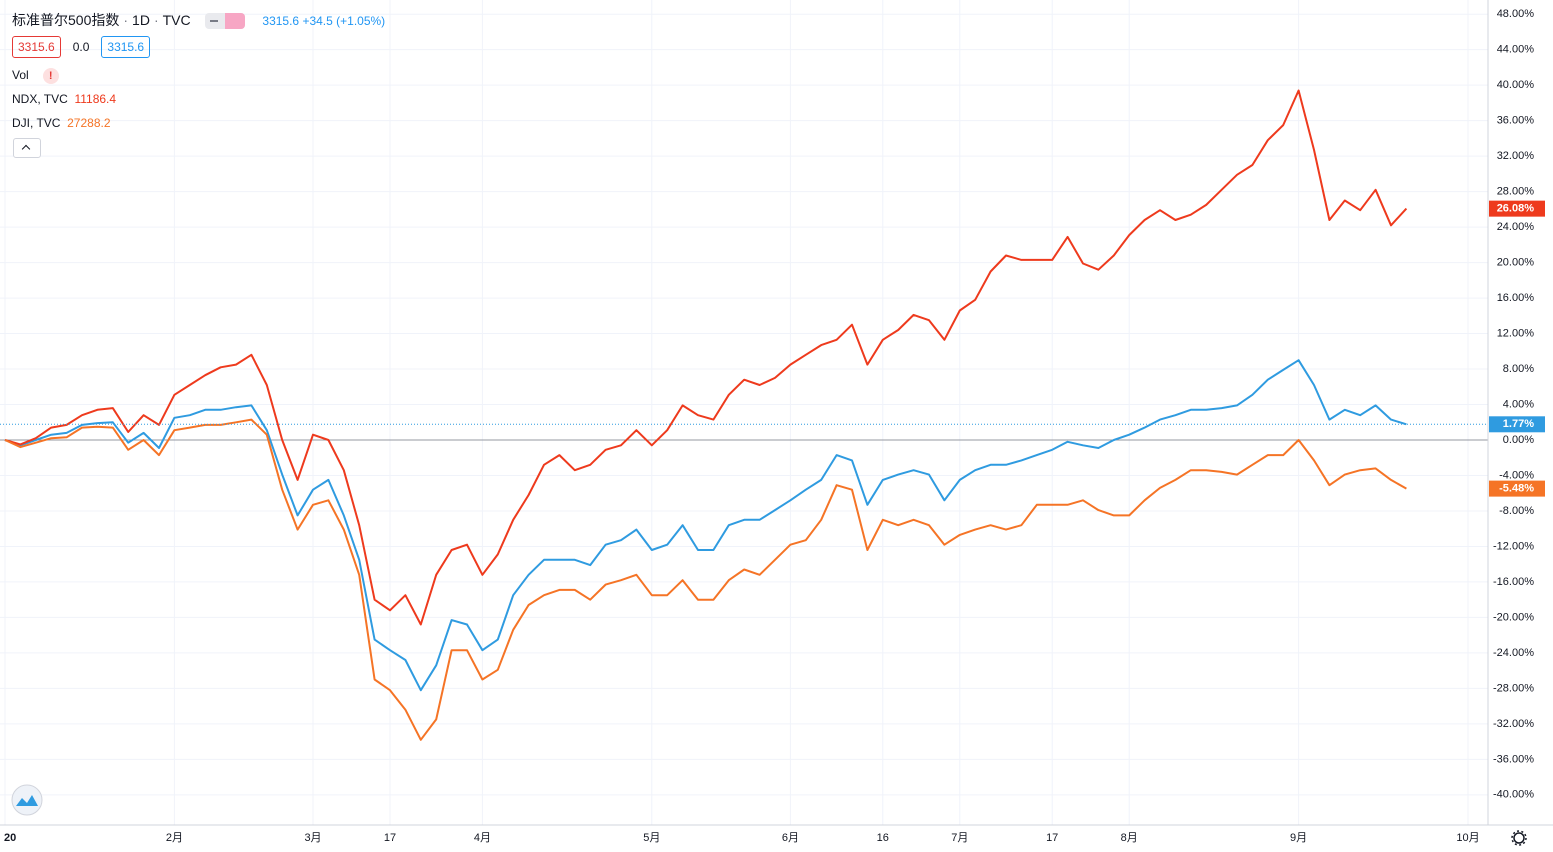 The height and width of the screenshot is (852, 1553). Describe the element at coordinates (482, 838) in the screenshot. I see `x-tick-label: 4月` at that location.